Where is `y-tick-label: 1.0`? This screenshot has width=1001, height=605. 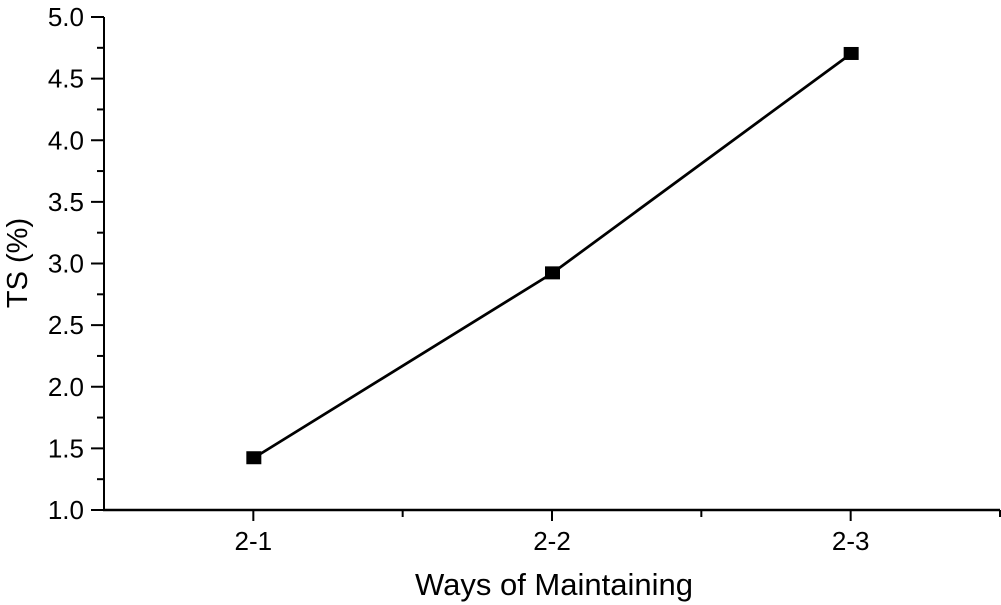
y-tick-label: 1.0 is located at coordinates (66, 510).